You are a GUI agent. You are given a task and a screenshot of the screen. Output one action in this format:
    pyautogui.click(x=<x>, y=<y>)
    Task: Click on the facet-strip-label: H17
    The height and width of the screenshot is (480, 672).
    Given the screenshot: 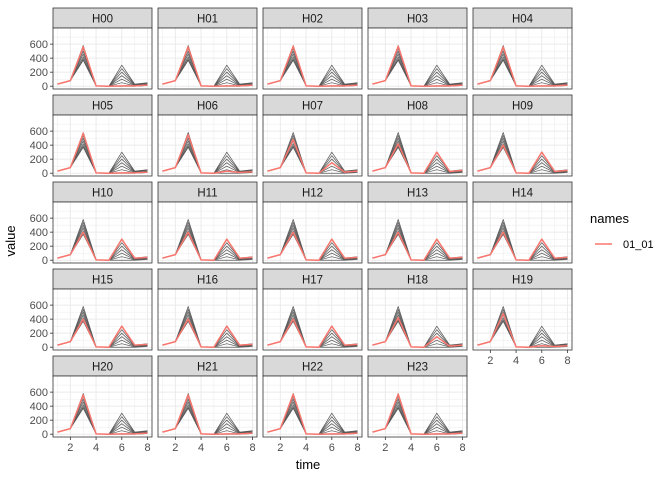 What is the action you would take?
    pyautogui.click(x=312, y=281)
    